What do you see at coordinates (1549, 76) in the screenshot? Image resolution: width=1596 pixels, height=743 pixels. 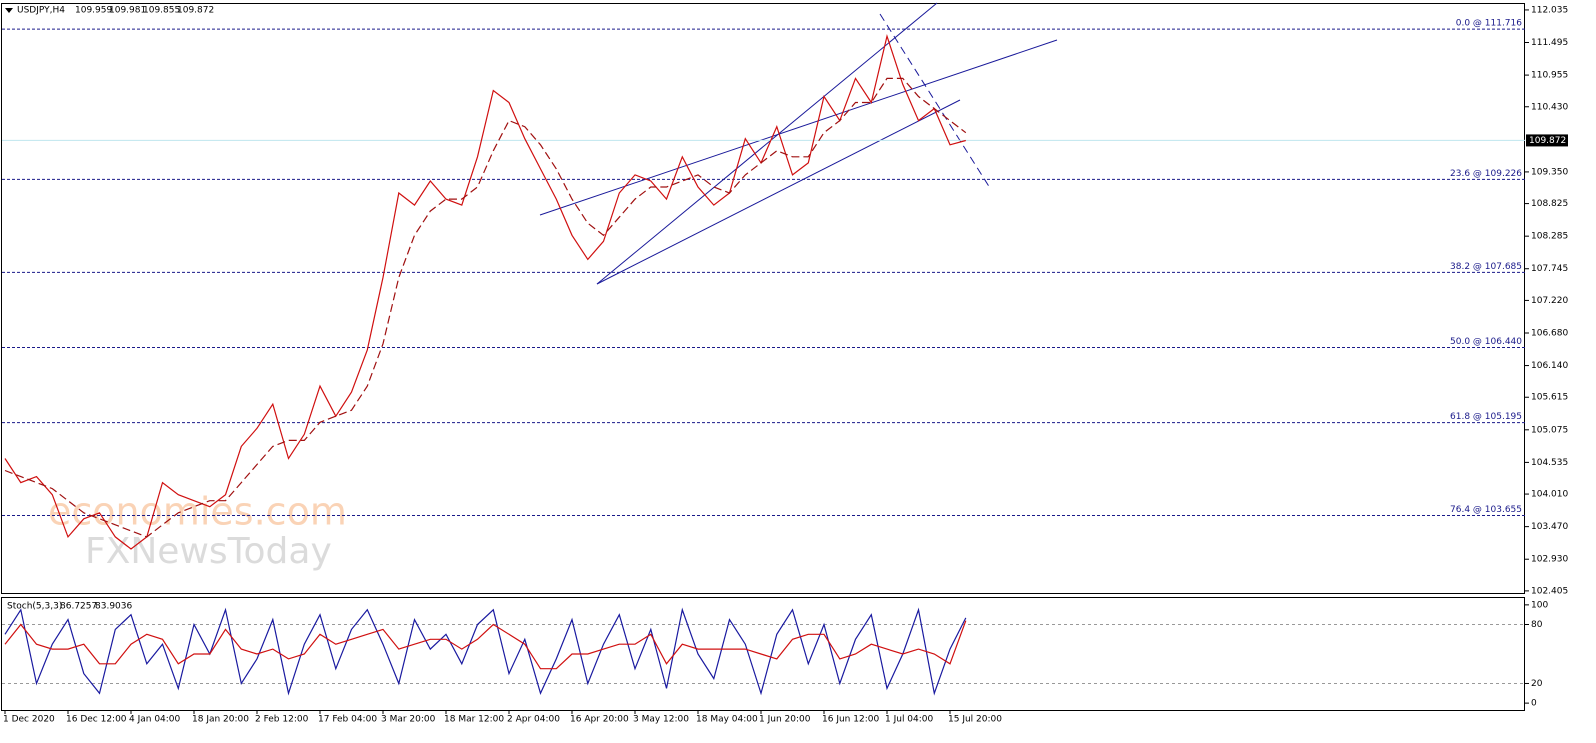 I see `y-tick-label: 110.955` at bounding box center [1549, 76].